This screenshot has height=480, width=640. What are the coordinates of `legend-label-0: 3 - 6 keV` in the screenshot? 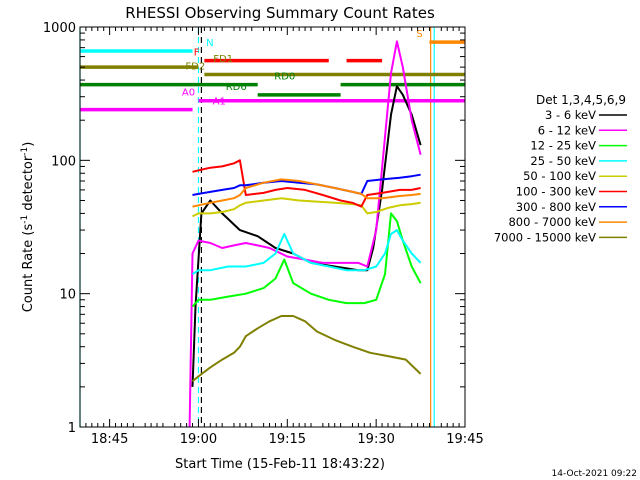 It's located at (570, 115).